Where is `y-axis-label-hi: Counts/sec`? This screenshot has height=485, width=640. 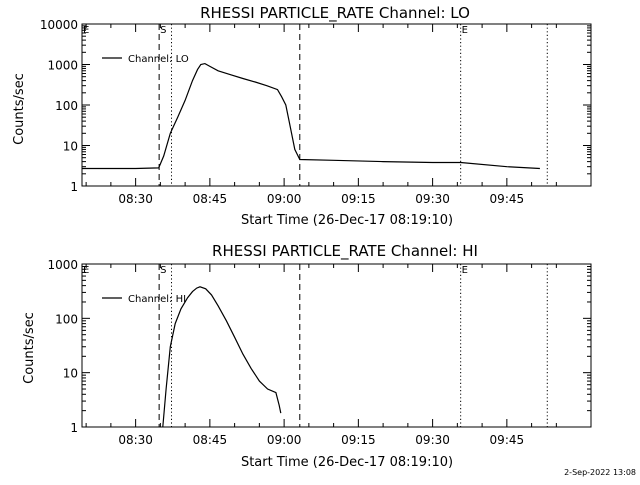
y-axis-label-hi: Counts/sec is located at coordinates (29, 348).